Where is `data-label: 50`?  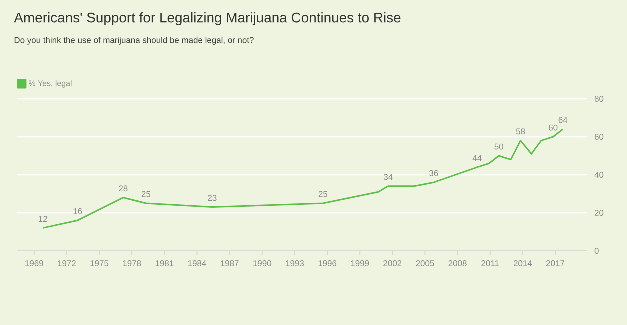 data-label: 50 is located at coordinates (499, 147).